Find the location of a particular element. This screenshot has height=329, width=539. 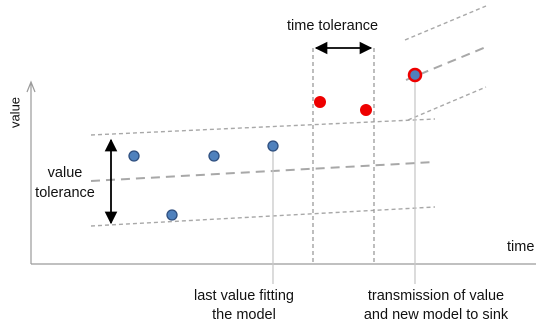

value-tolerance-label: value tolerance is located at coordinates (65, 183).